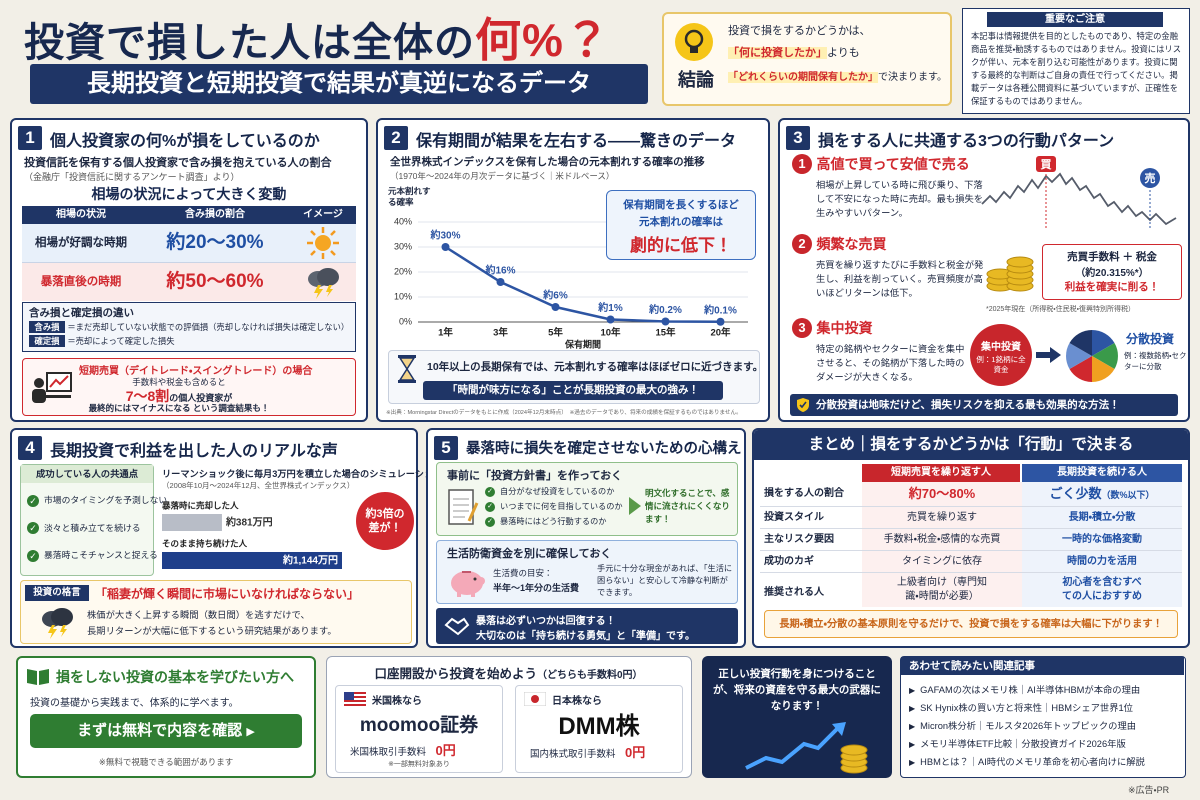 This screenshot has width=1200, height=800. I want to click on policy-check: ✓ いつまでに何を目指しているのか, so click(554, 506).